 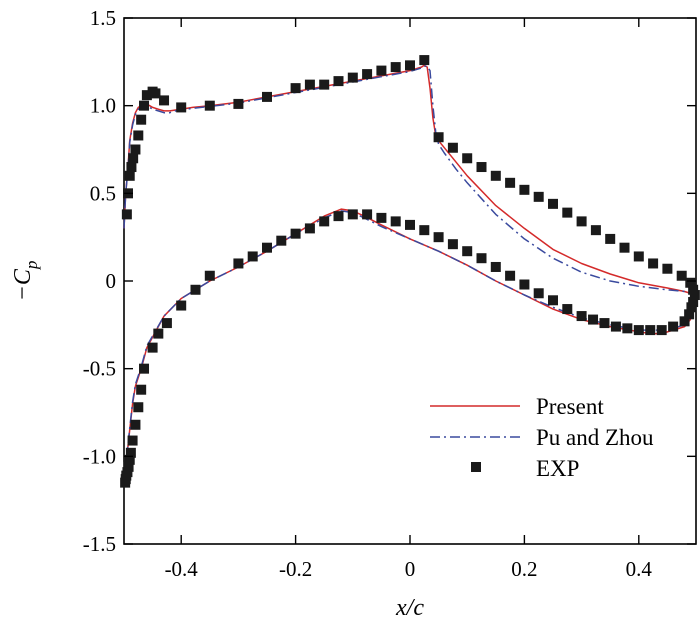 I want to click on legend-marker-exp, so click(x=476, y=467).